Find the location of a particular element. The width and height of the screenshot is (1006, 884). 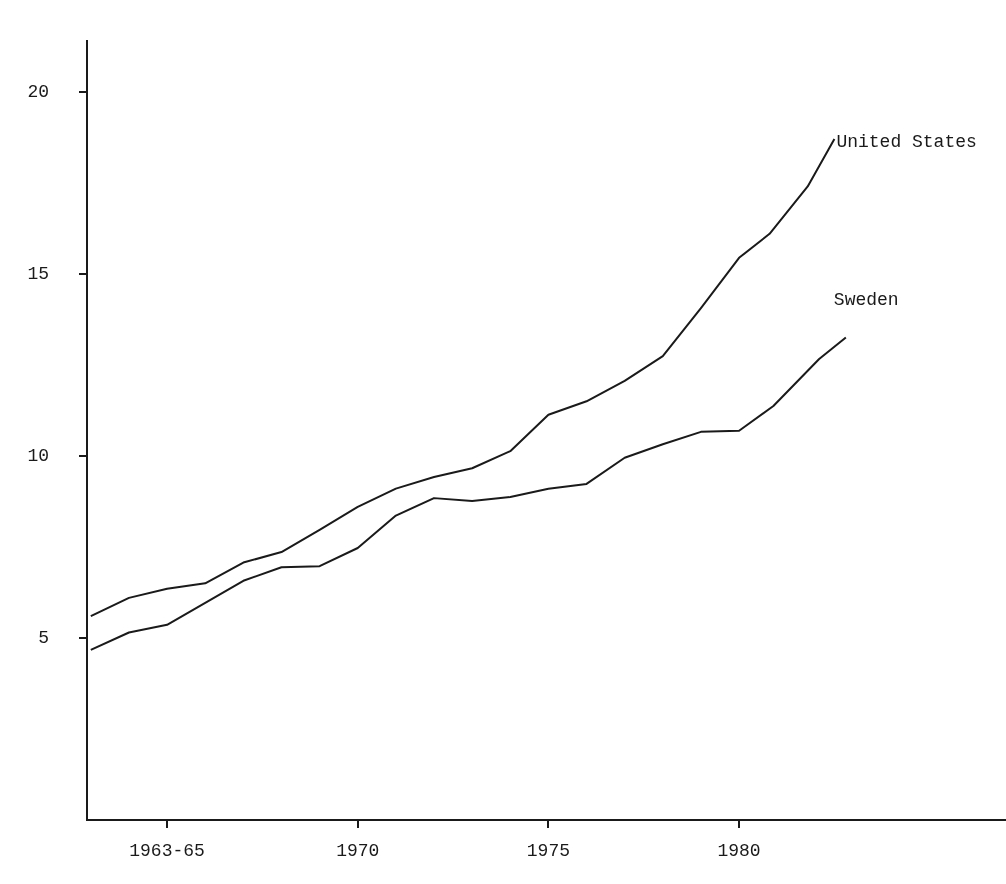

x-tick-label: 1963-65 is located at coordinates (167, 850).